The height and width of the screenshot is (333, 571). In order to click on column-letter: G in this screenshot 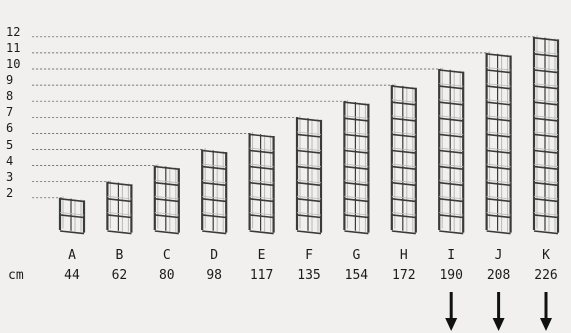, I will do `click(356, 255)`.